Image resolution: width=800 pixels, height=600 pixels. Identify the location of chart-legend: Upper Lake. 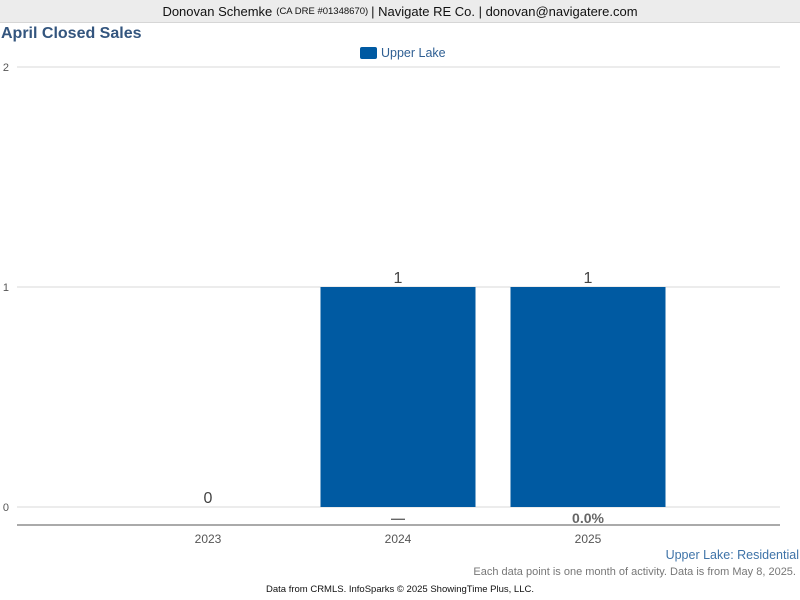
(403, 53).